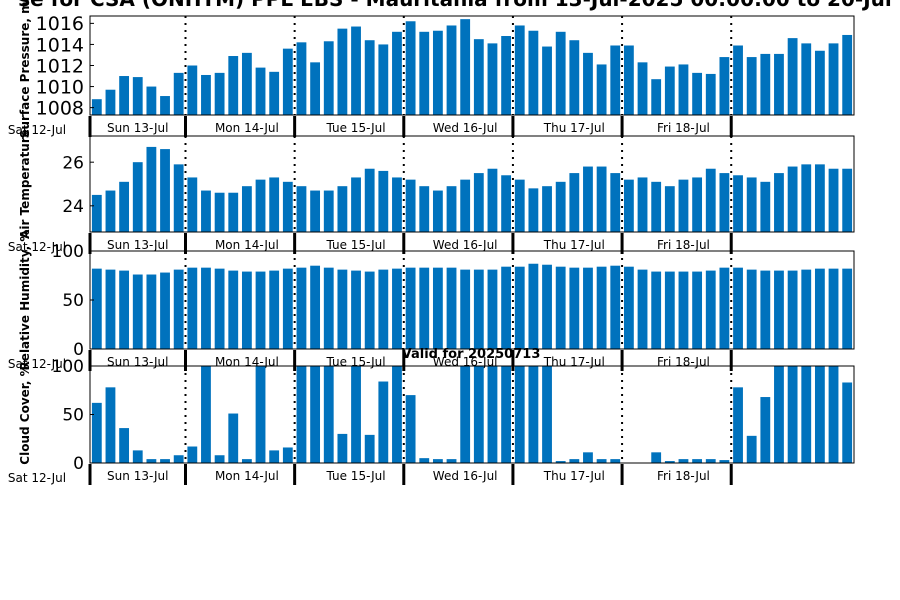 The height and width of the screenshot is (600, 900). What do you see at coordinates (68, 367) in the screenshot?
I see `cloud-ytick-label: 100` at bounding box center [68, 367].